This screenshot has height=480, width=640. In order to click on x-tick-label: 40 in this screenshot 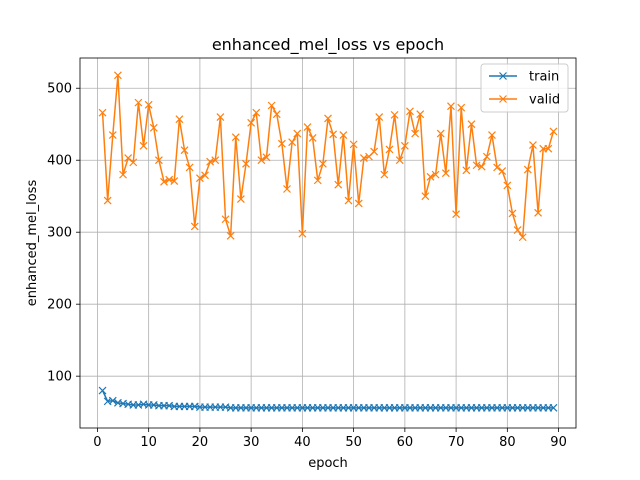, I will do `click(302, 442)`.